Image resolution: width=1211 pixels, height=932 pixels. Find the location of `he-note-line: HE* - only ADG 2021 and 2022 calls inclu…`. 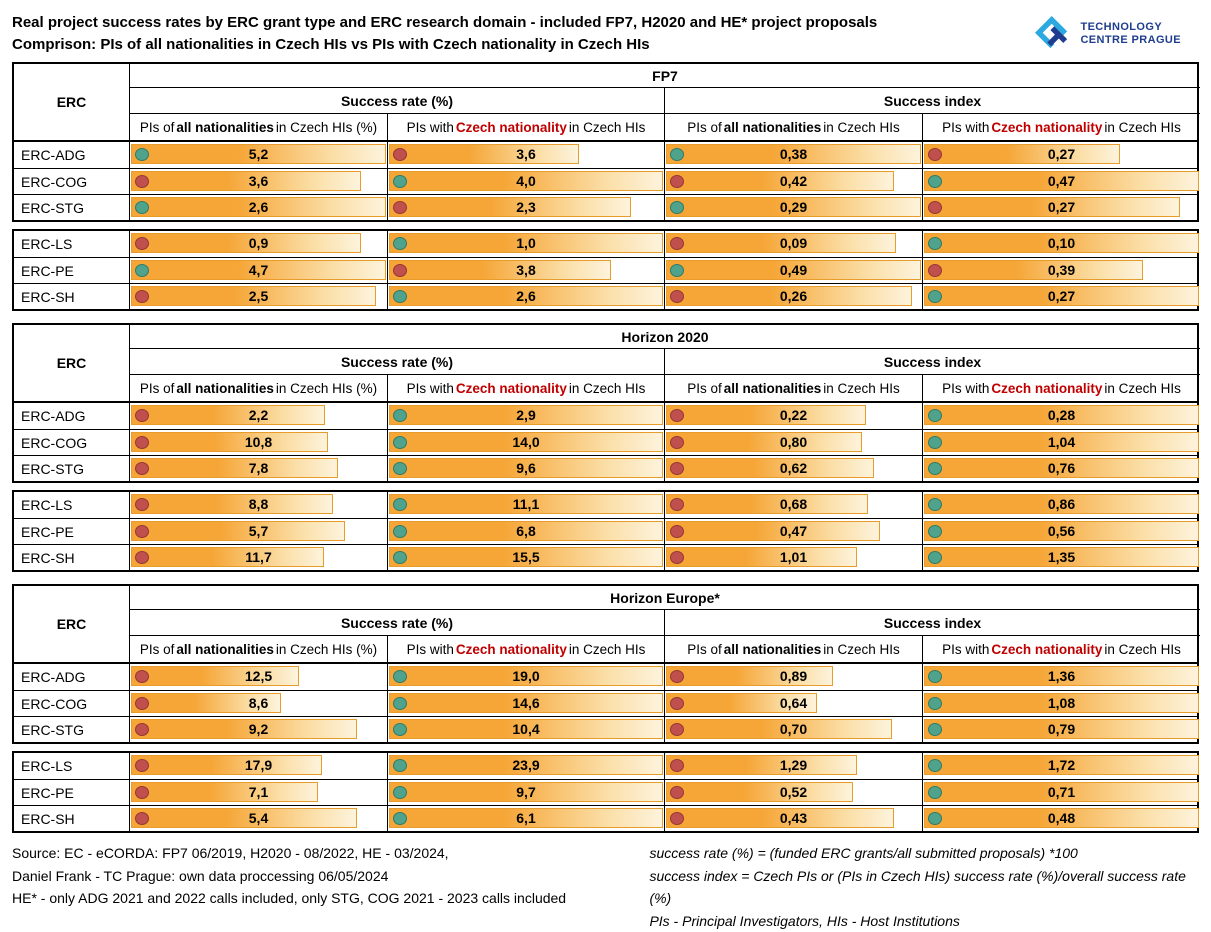

he-note-line: HE* - only ADG 2021 and 2022 calls inclu… is located at coordinates (330, 898).